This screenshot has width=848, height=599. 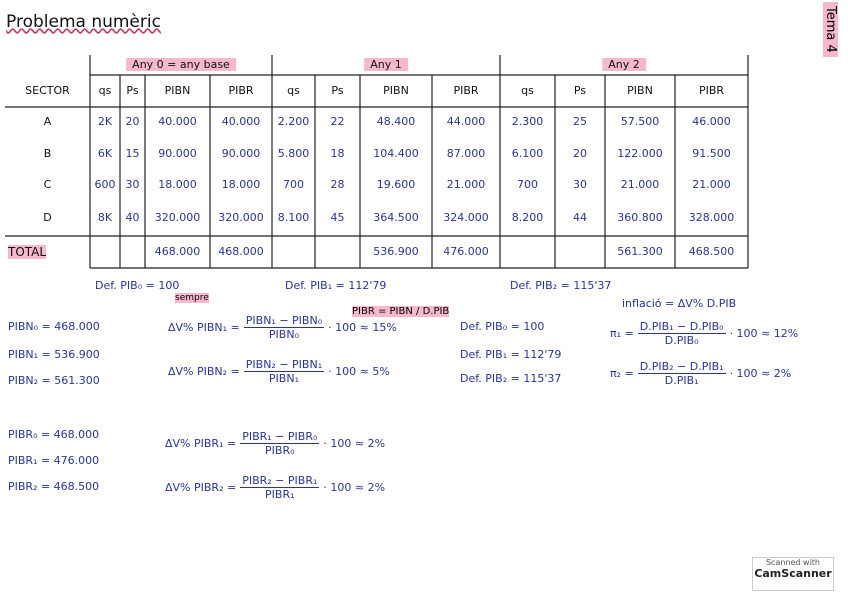 What do you see at coordinates (711, 121) in the screenshot?
I see `table-cell: 46.000` at bounding box center [711, 121].